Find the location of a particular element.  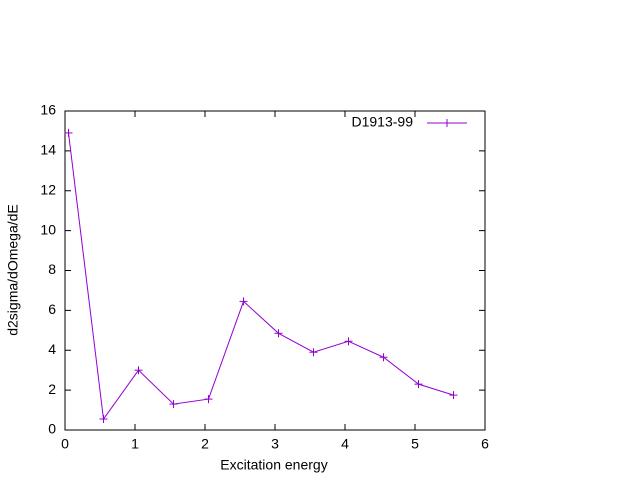

y-tick-label: 16 is located at coordinates (48, 110).